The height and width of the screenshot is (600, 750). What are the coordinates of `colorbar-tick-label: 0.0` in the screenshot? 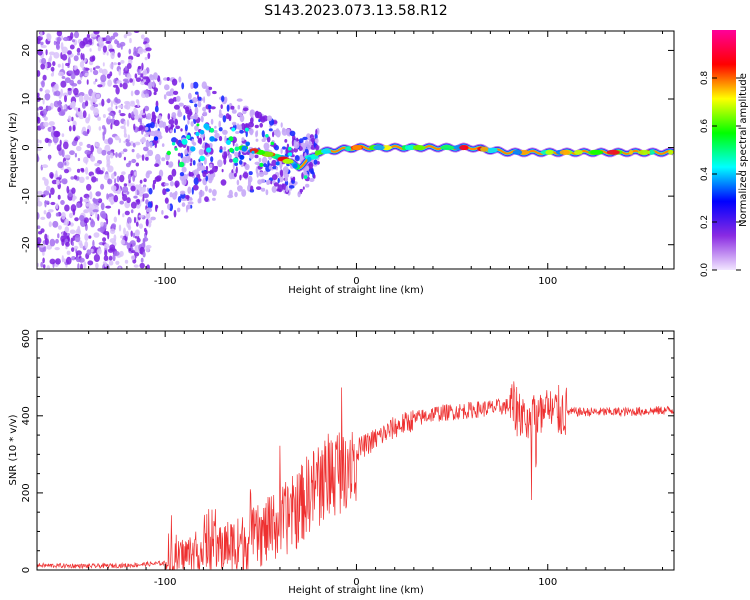 It's located at (705, 270).